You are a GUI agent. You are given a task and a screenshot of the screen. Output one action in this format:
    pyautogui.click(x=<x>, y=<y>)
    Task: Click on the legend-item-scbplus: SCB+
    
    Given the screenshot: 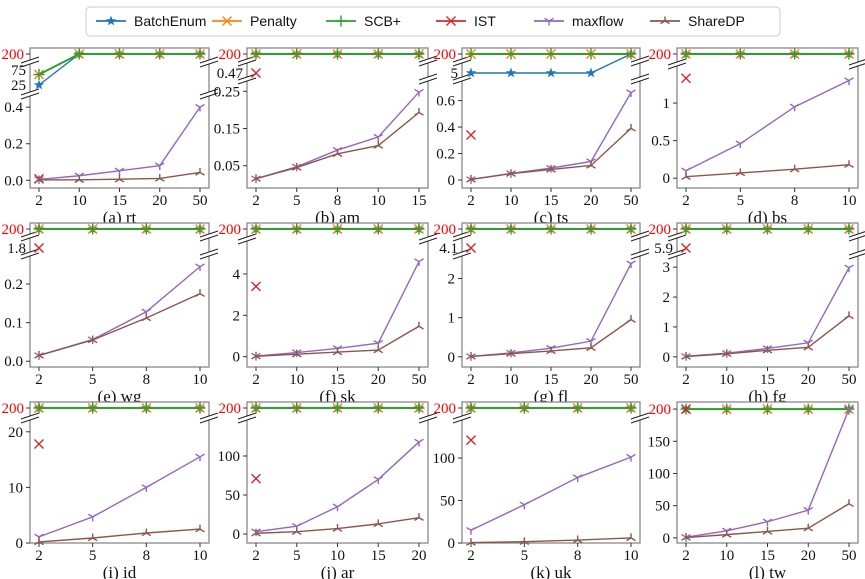 What is the action you would take?
    pyautogui.click(x=363, y=21)
    